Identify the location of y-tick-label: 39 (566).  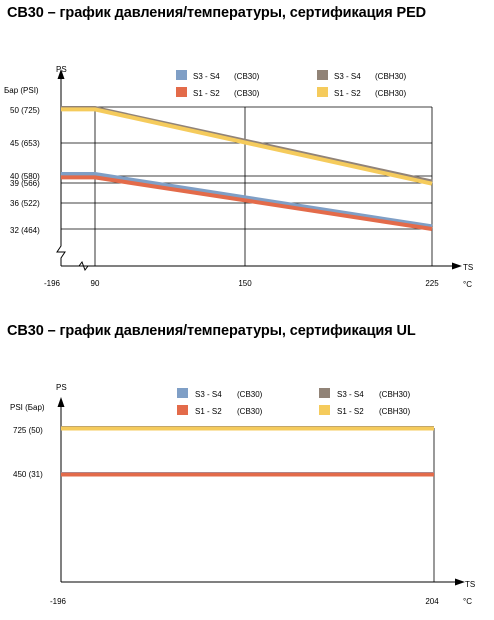
(25, 183).